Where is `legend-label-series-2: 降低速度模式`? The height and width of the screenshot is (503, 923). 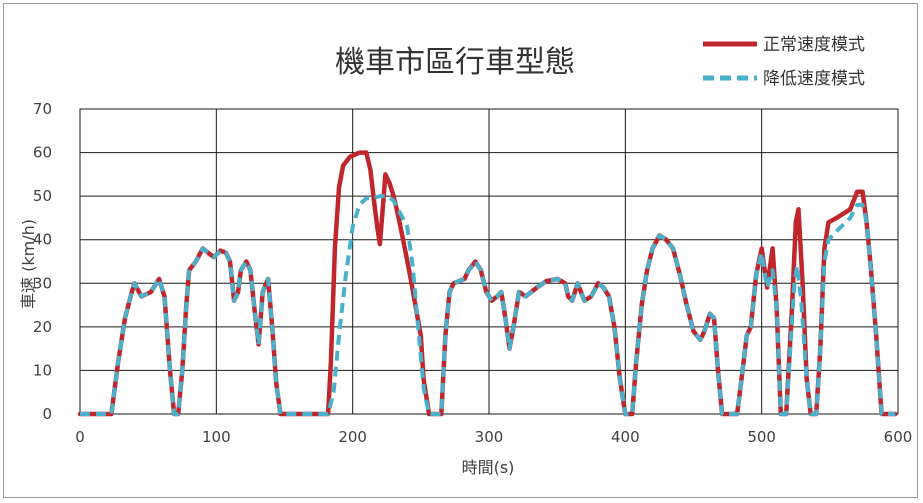 legend-label-series-2: 降低速度模式 is located at coordinates (814, 79).